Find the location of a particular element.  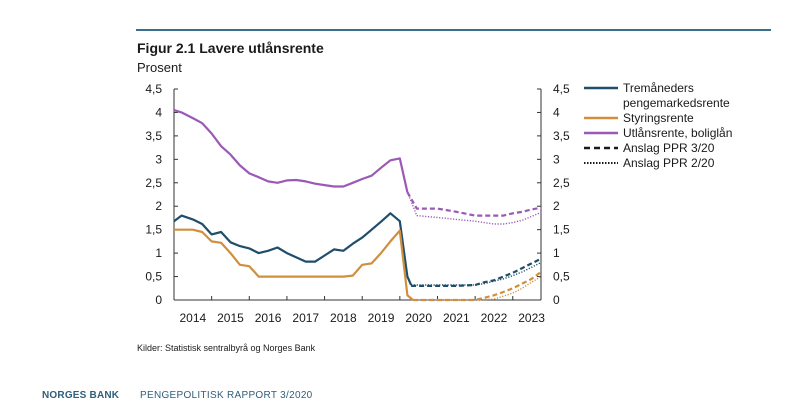

y-tick-label-right: 0,5 is located at coordinates (561, 277).